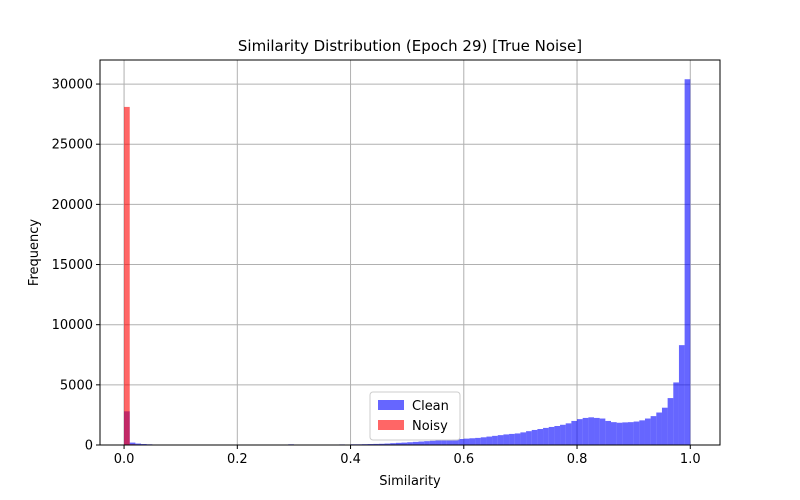 The height and width of the screenshot is (500, 800). Describe the element at coordinates (391, 425) in the screenshot. I see `legend-swatch-noisy` at that location.